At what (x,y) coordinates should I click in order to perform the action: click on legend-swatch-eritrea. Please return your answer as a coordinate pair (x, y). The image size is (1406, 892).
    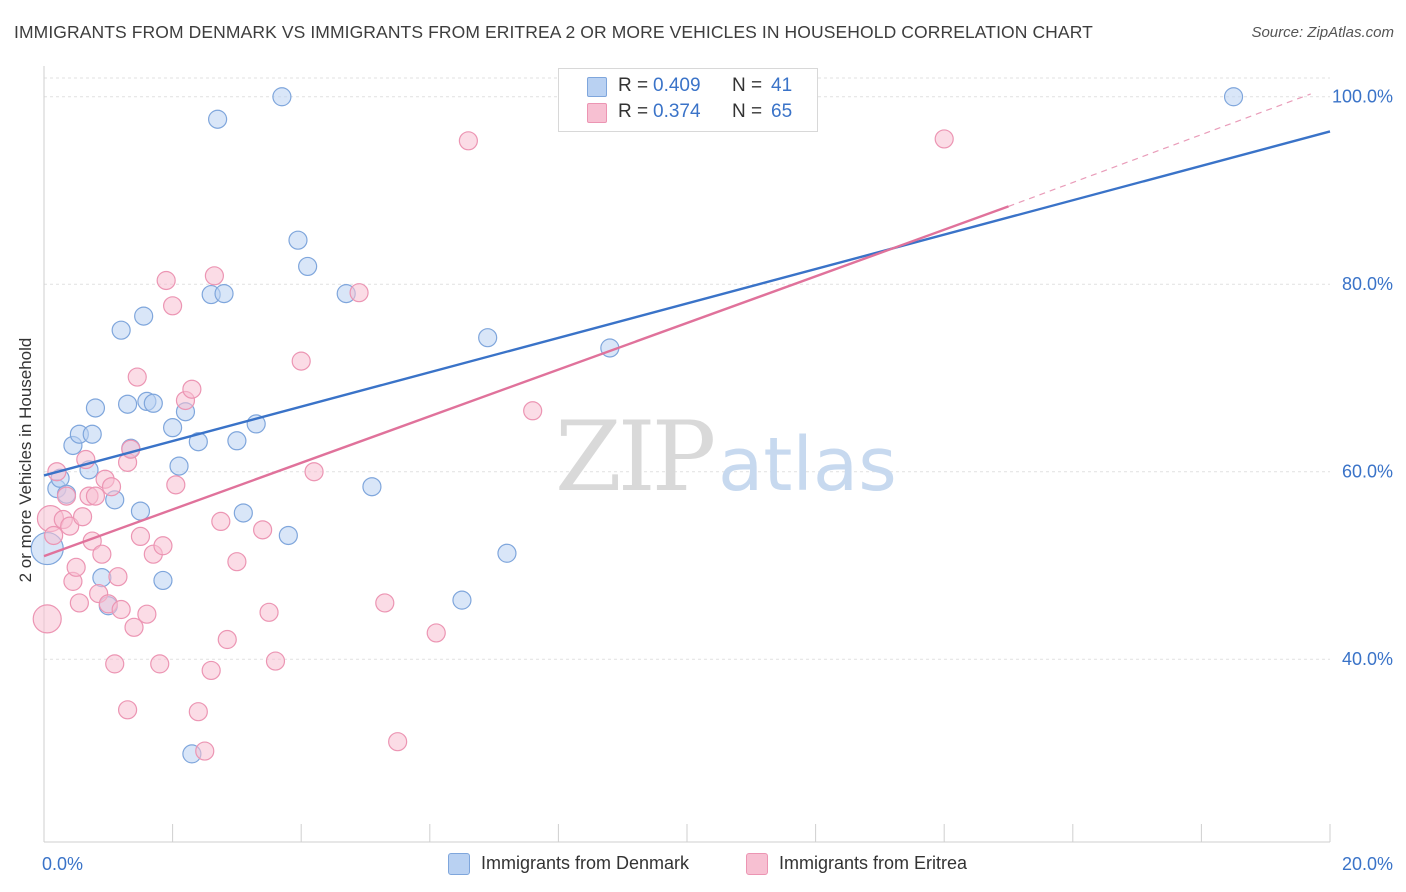
    Looking at the image, I should click on (757, 864).